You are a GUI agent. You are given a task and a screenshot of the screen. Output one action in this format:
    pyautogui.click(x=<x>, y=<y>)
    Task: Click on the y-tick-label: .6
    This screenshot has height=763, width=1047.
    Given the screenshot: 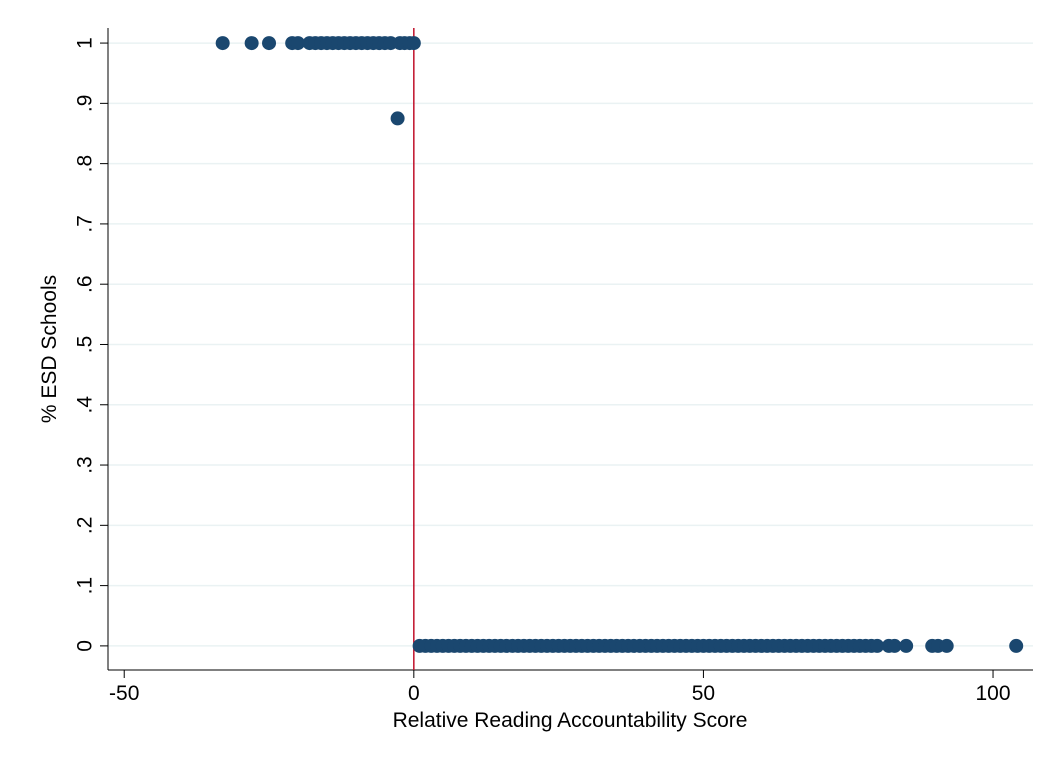 What is the action you would take?
    pyautogui.click(x=85, y=284)
    